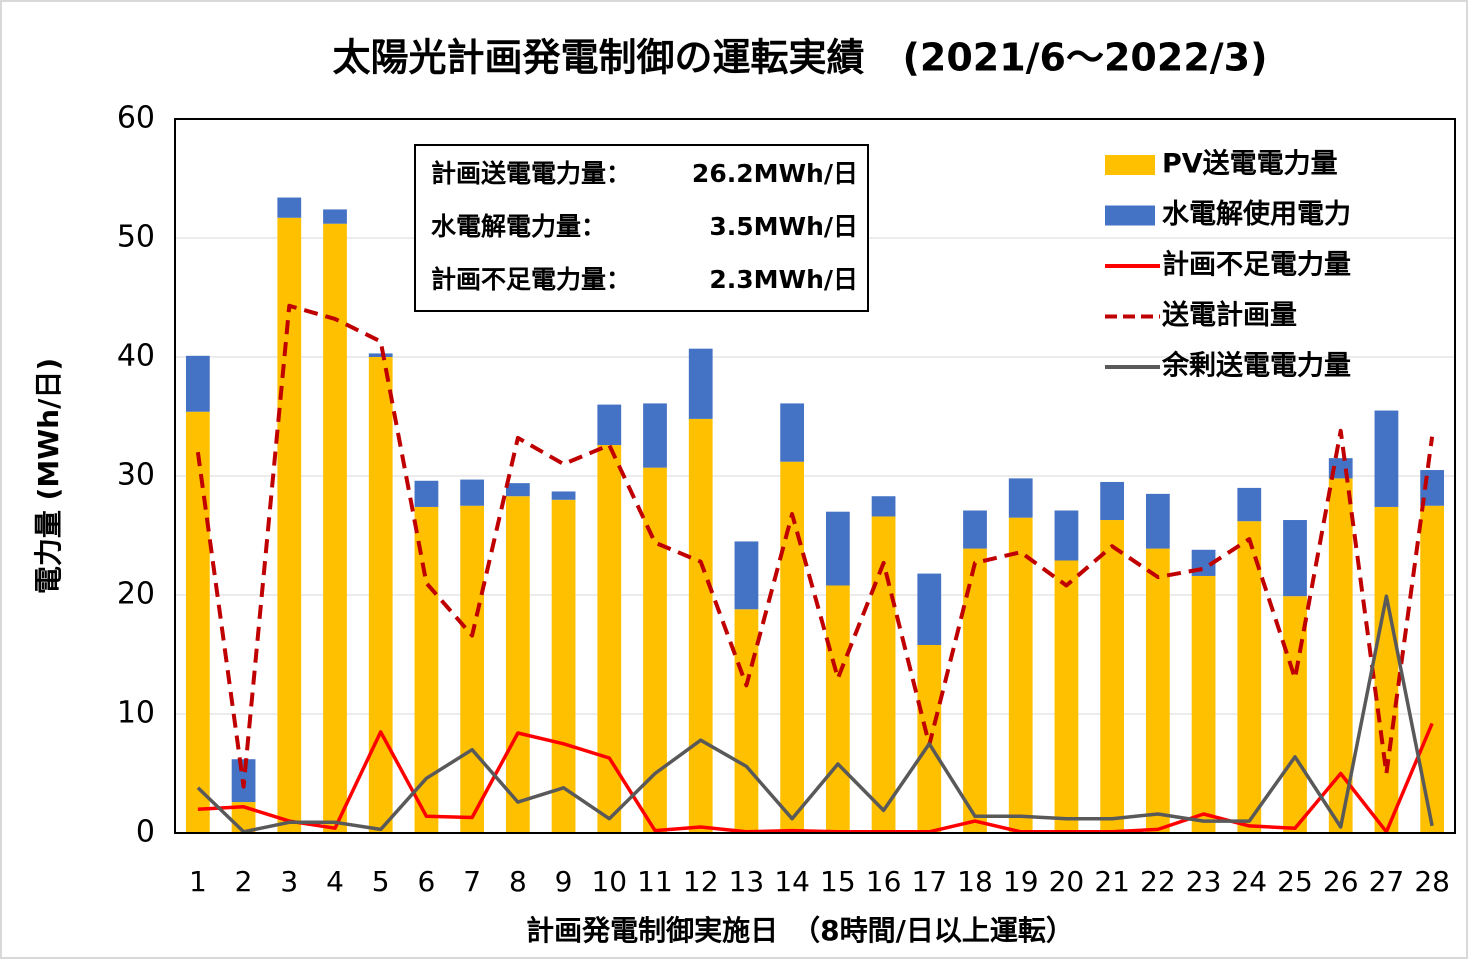 This screenshot has height=959, width=1468. What do you see at coordinates (1067, 881) in the screenshot?
I see `x-tick-label: 20` at bounding box center [1067, 881].